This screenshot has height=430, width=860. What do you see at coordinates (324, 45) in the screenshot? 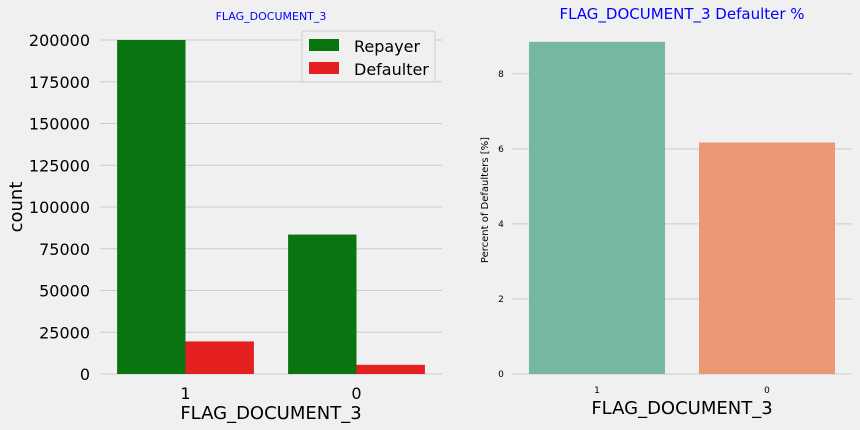
I see `legend-swatch-repayer` at bounding box center [324, 45].